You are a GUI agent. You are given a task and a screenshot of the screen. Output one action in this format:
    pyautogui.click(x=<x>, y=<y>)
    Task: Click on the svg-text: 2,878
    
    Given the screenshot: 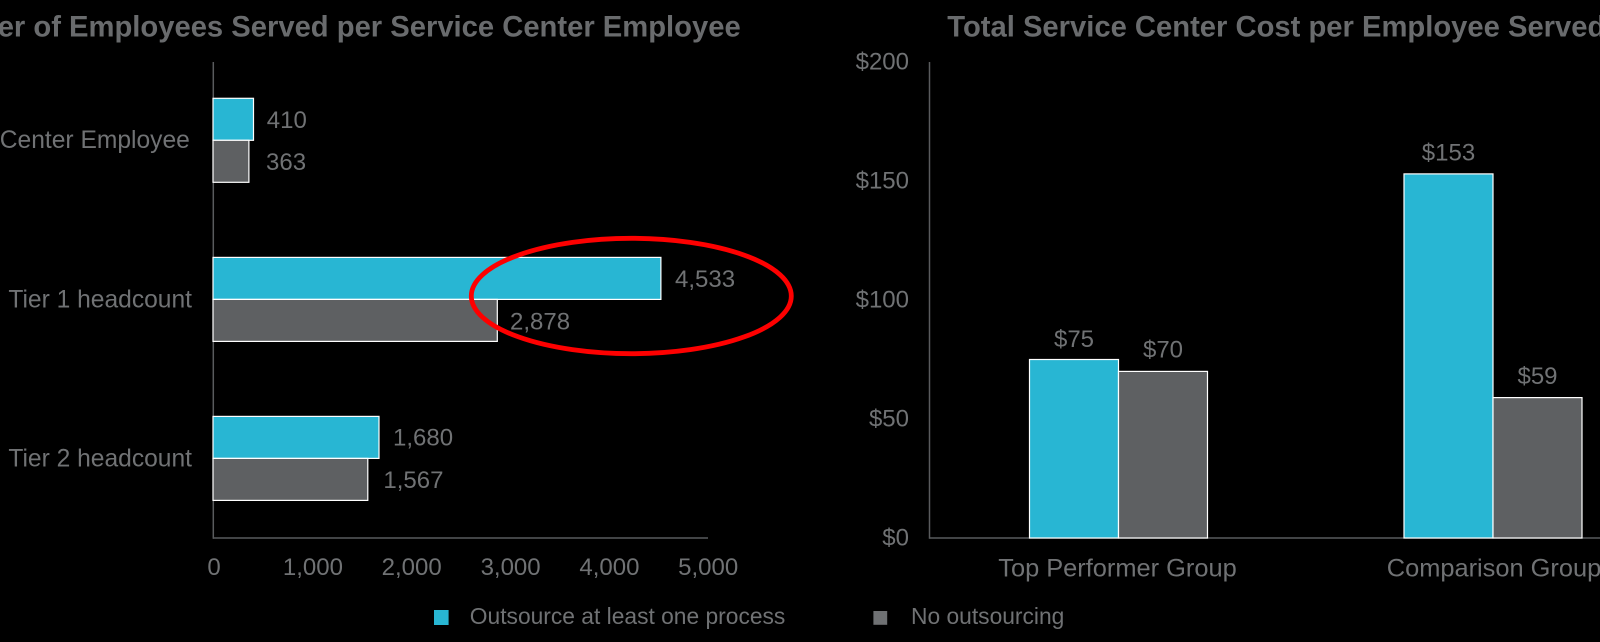 What is the action you would take?
    pyautogui.click(x=540, y=321)
    